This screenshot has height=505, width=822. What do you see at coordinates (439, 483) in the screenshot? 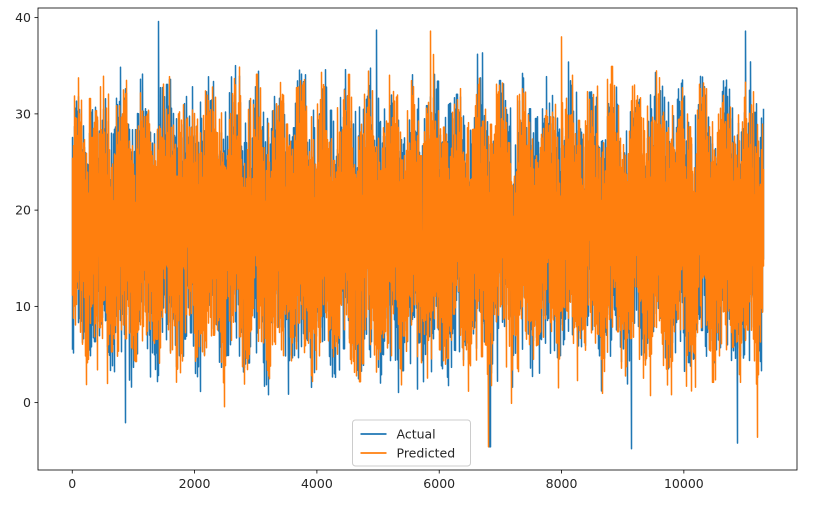
I see `x-tick-label-6000: 6000` at bounding box center [439, 483].